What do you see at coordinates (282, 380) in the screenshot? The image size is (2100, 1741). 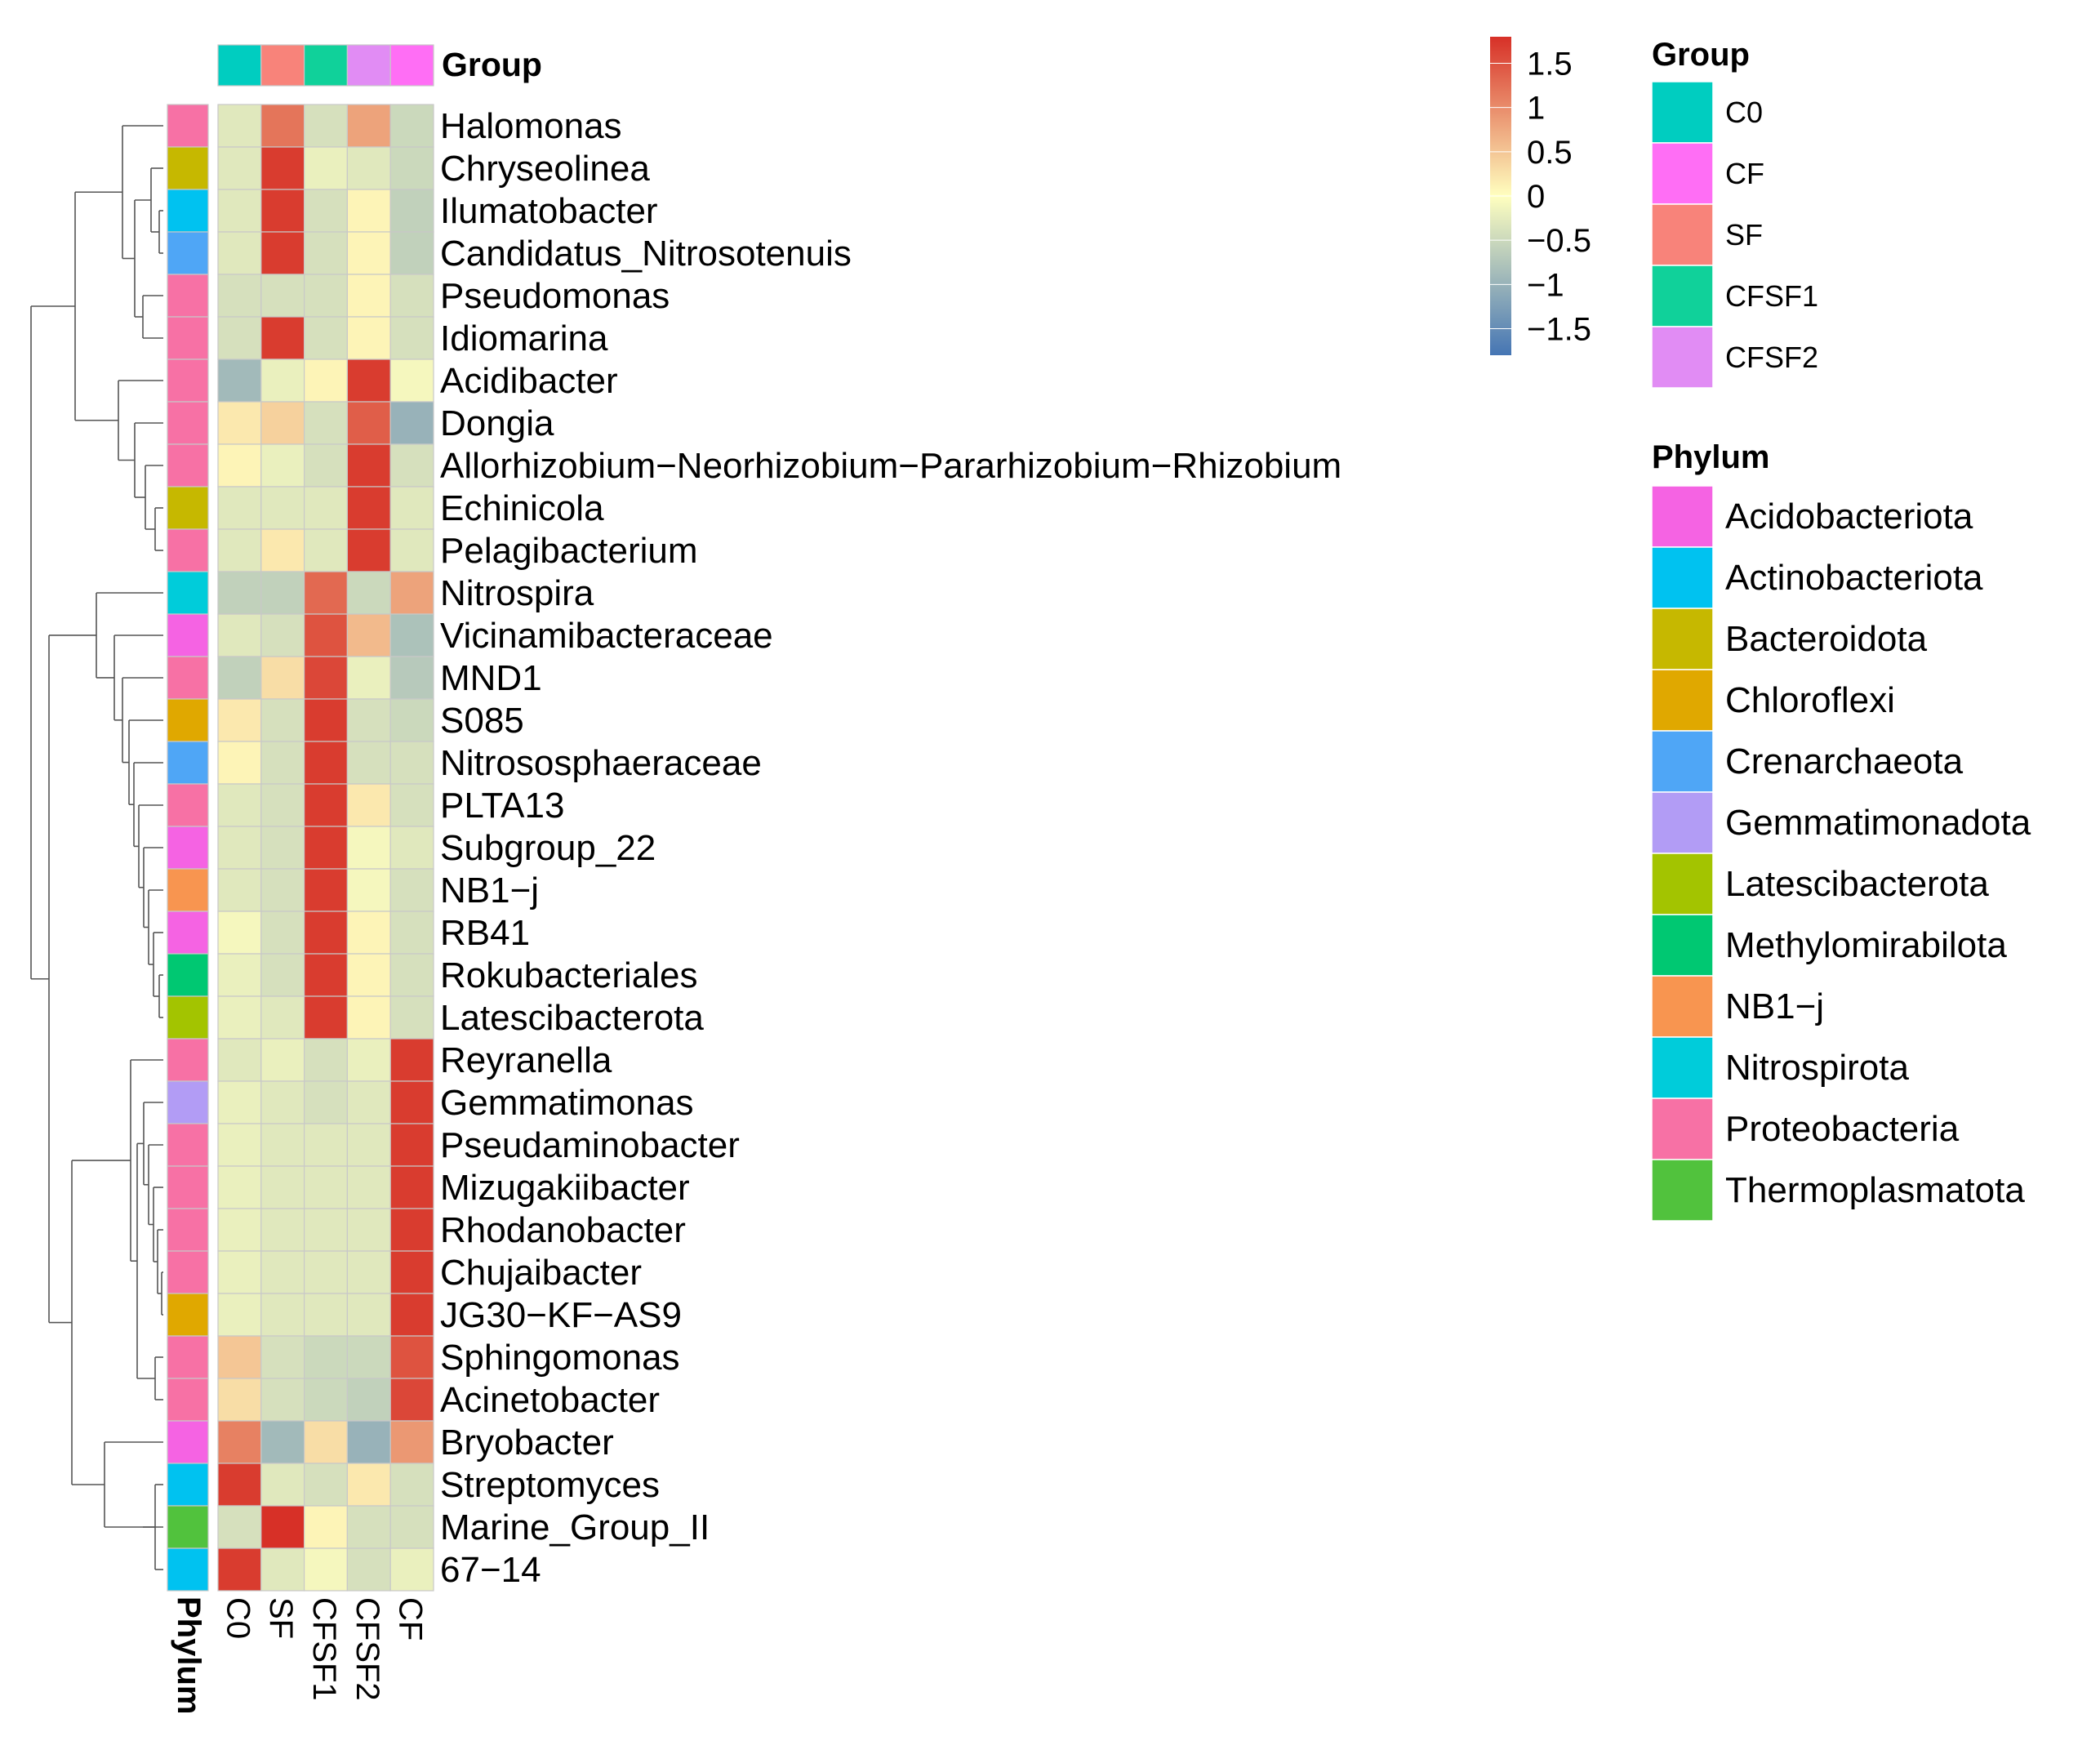 I see `cell-acidibacter-sf` at bounding box center [282, 380].